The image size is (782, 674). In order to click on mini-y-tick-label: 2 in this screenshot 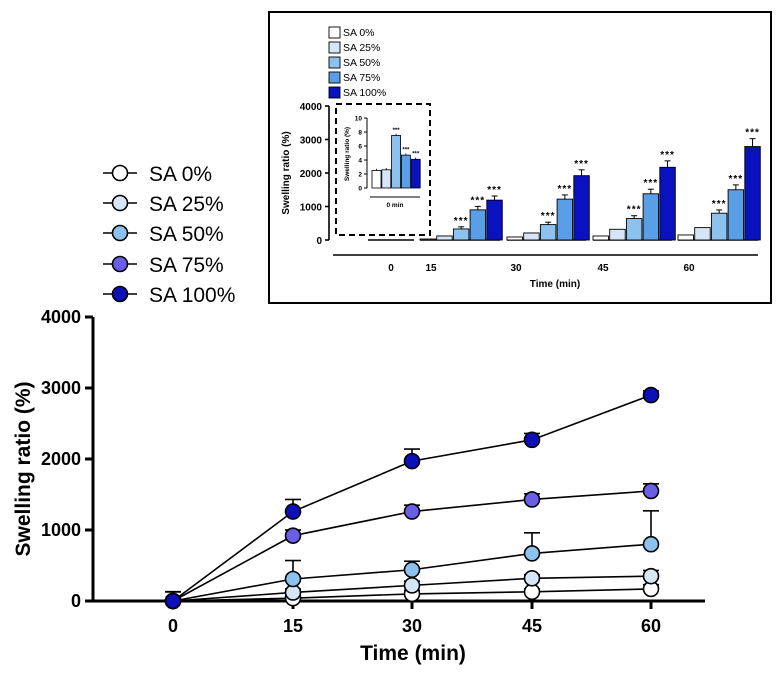, I will do `click(360, 175)`.